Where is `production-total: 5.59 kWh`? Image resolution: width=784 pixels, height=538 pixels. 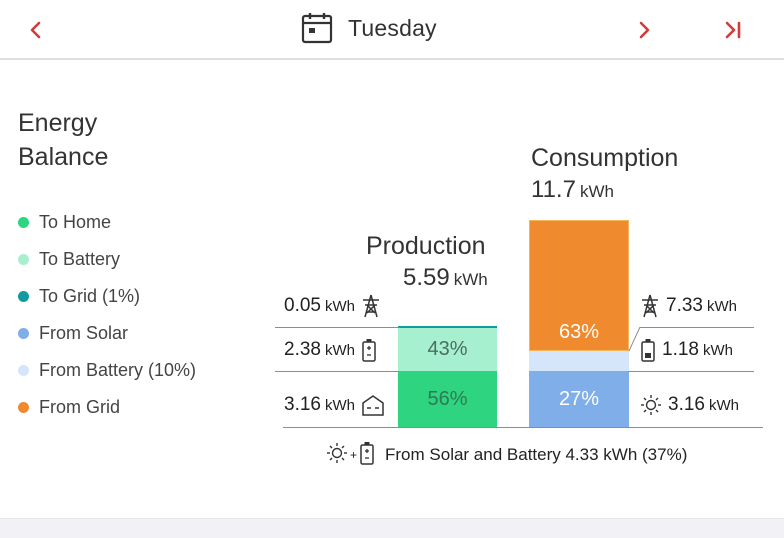
production-total: 5.59 kWh is located at coordinates (445, 278).